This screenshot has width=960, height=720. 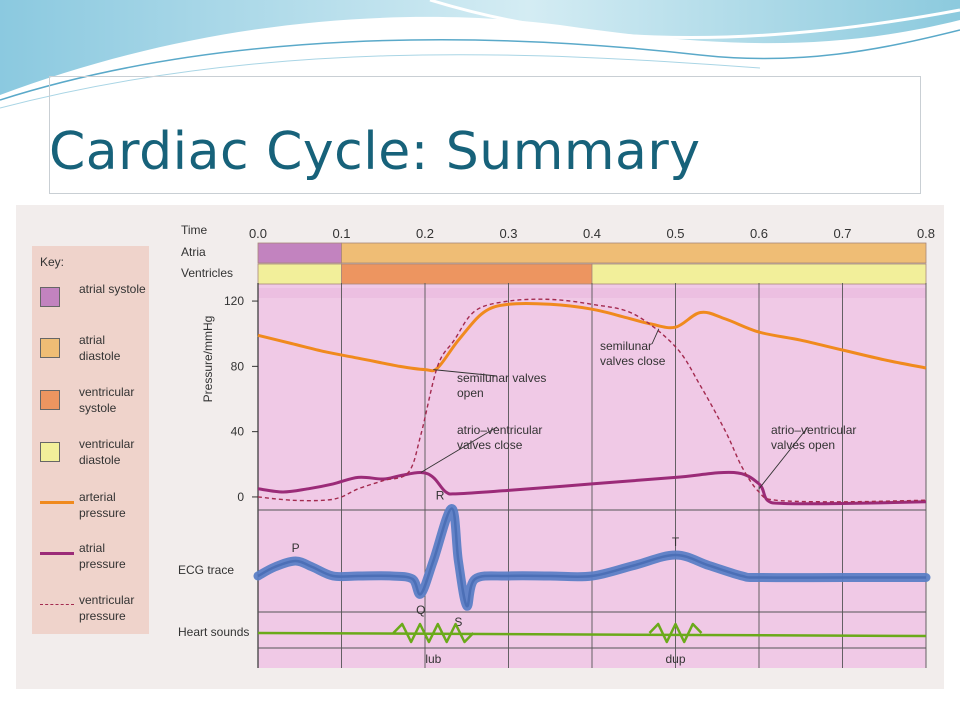 What do you see at coordinates (240, 497) in the screenshot?
I see `y-tick-label: 0` at bounding box center [240, 497].